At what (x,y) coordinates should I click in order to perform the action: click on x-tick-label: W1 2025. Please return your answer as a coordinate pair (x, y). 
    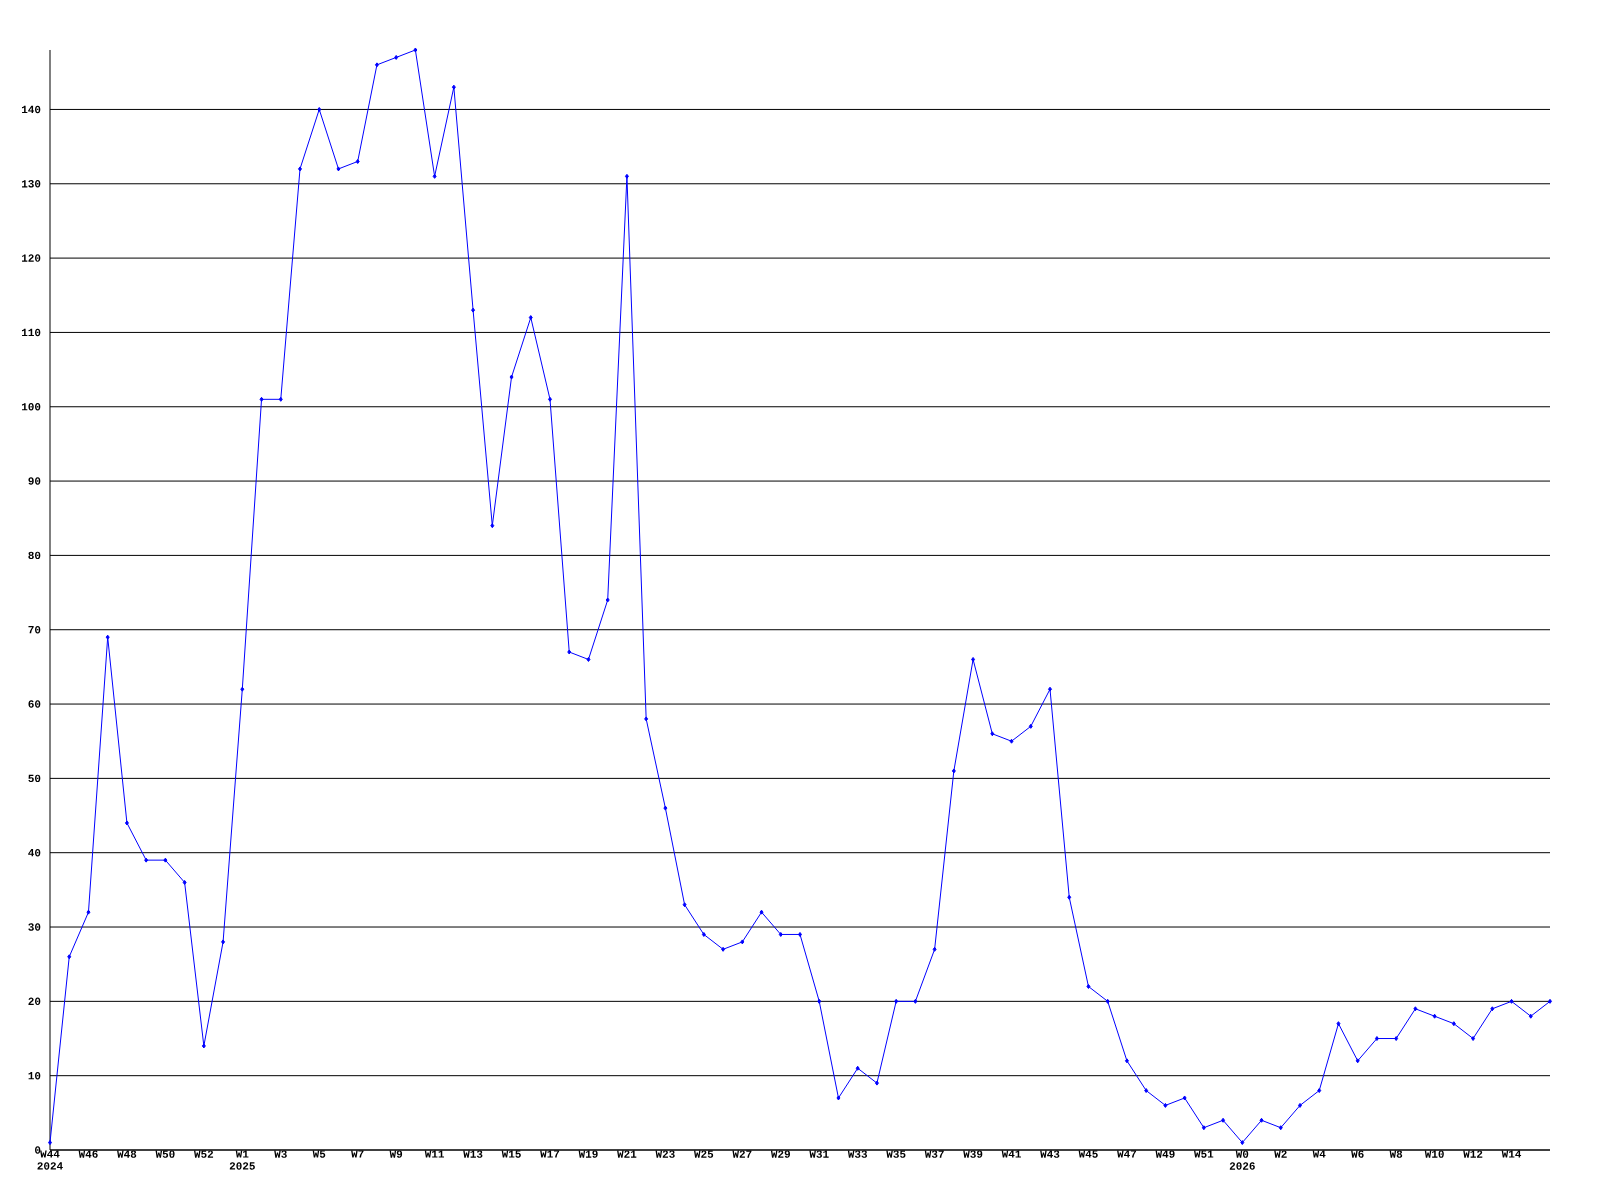
    Looking at the image, I should click on (242, 1160).